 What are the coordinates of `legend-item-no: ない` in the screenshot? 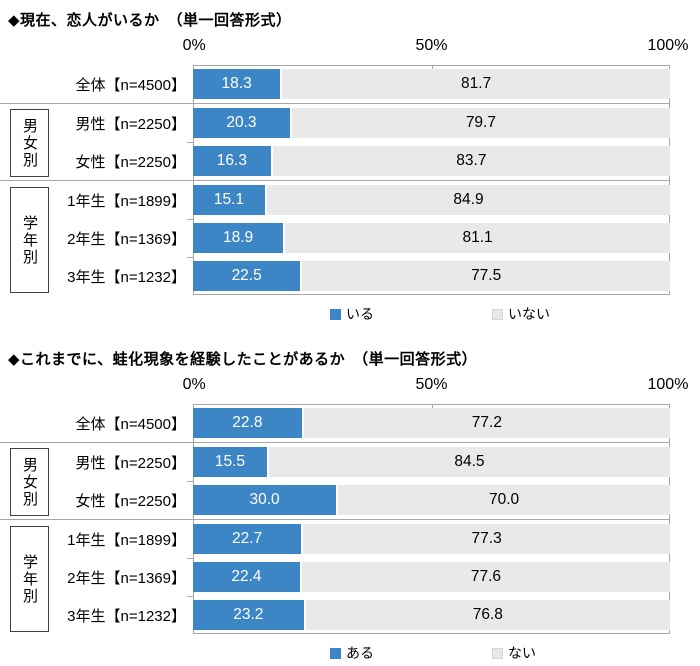 It's located at (514, 653).